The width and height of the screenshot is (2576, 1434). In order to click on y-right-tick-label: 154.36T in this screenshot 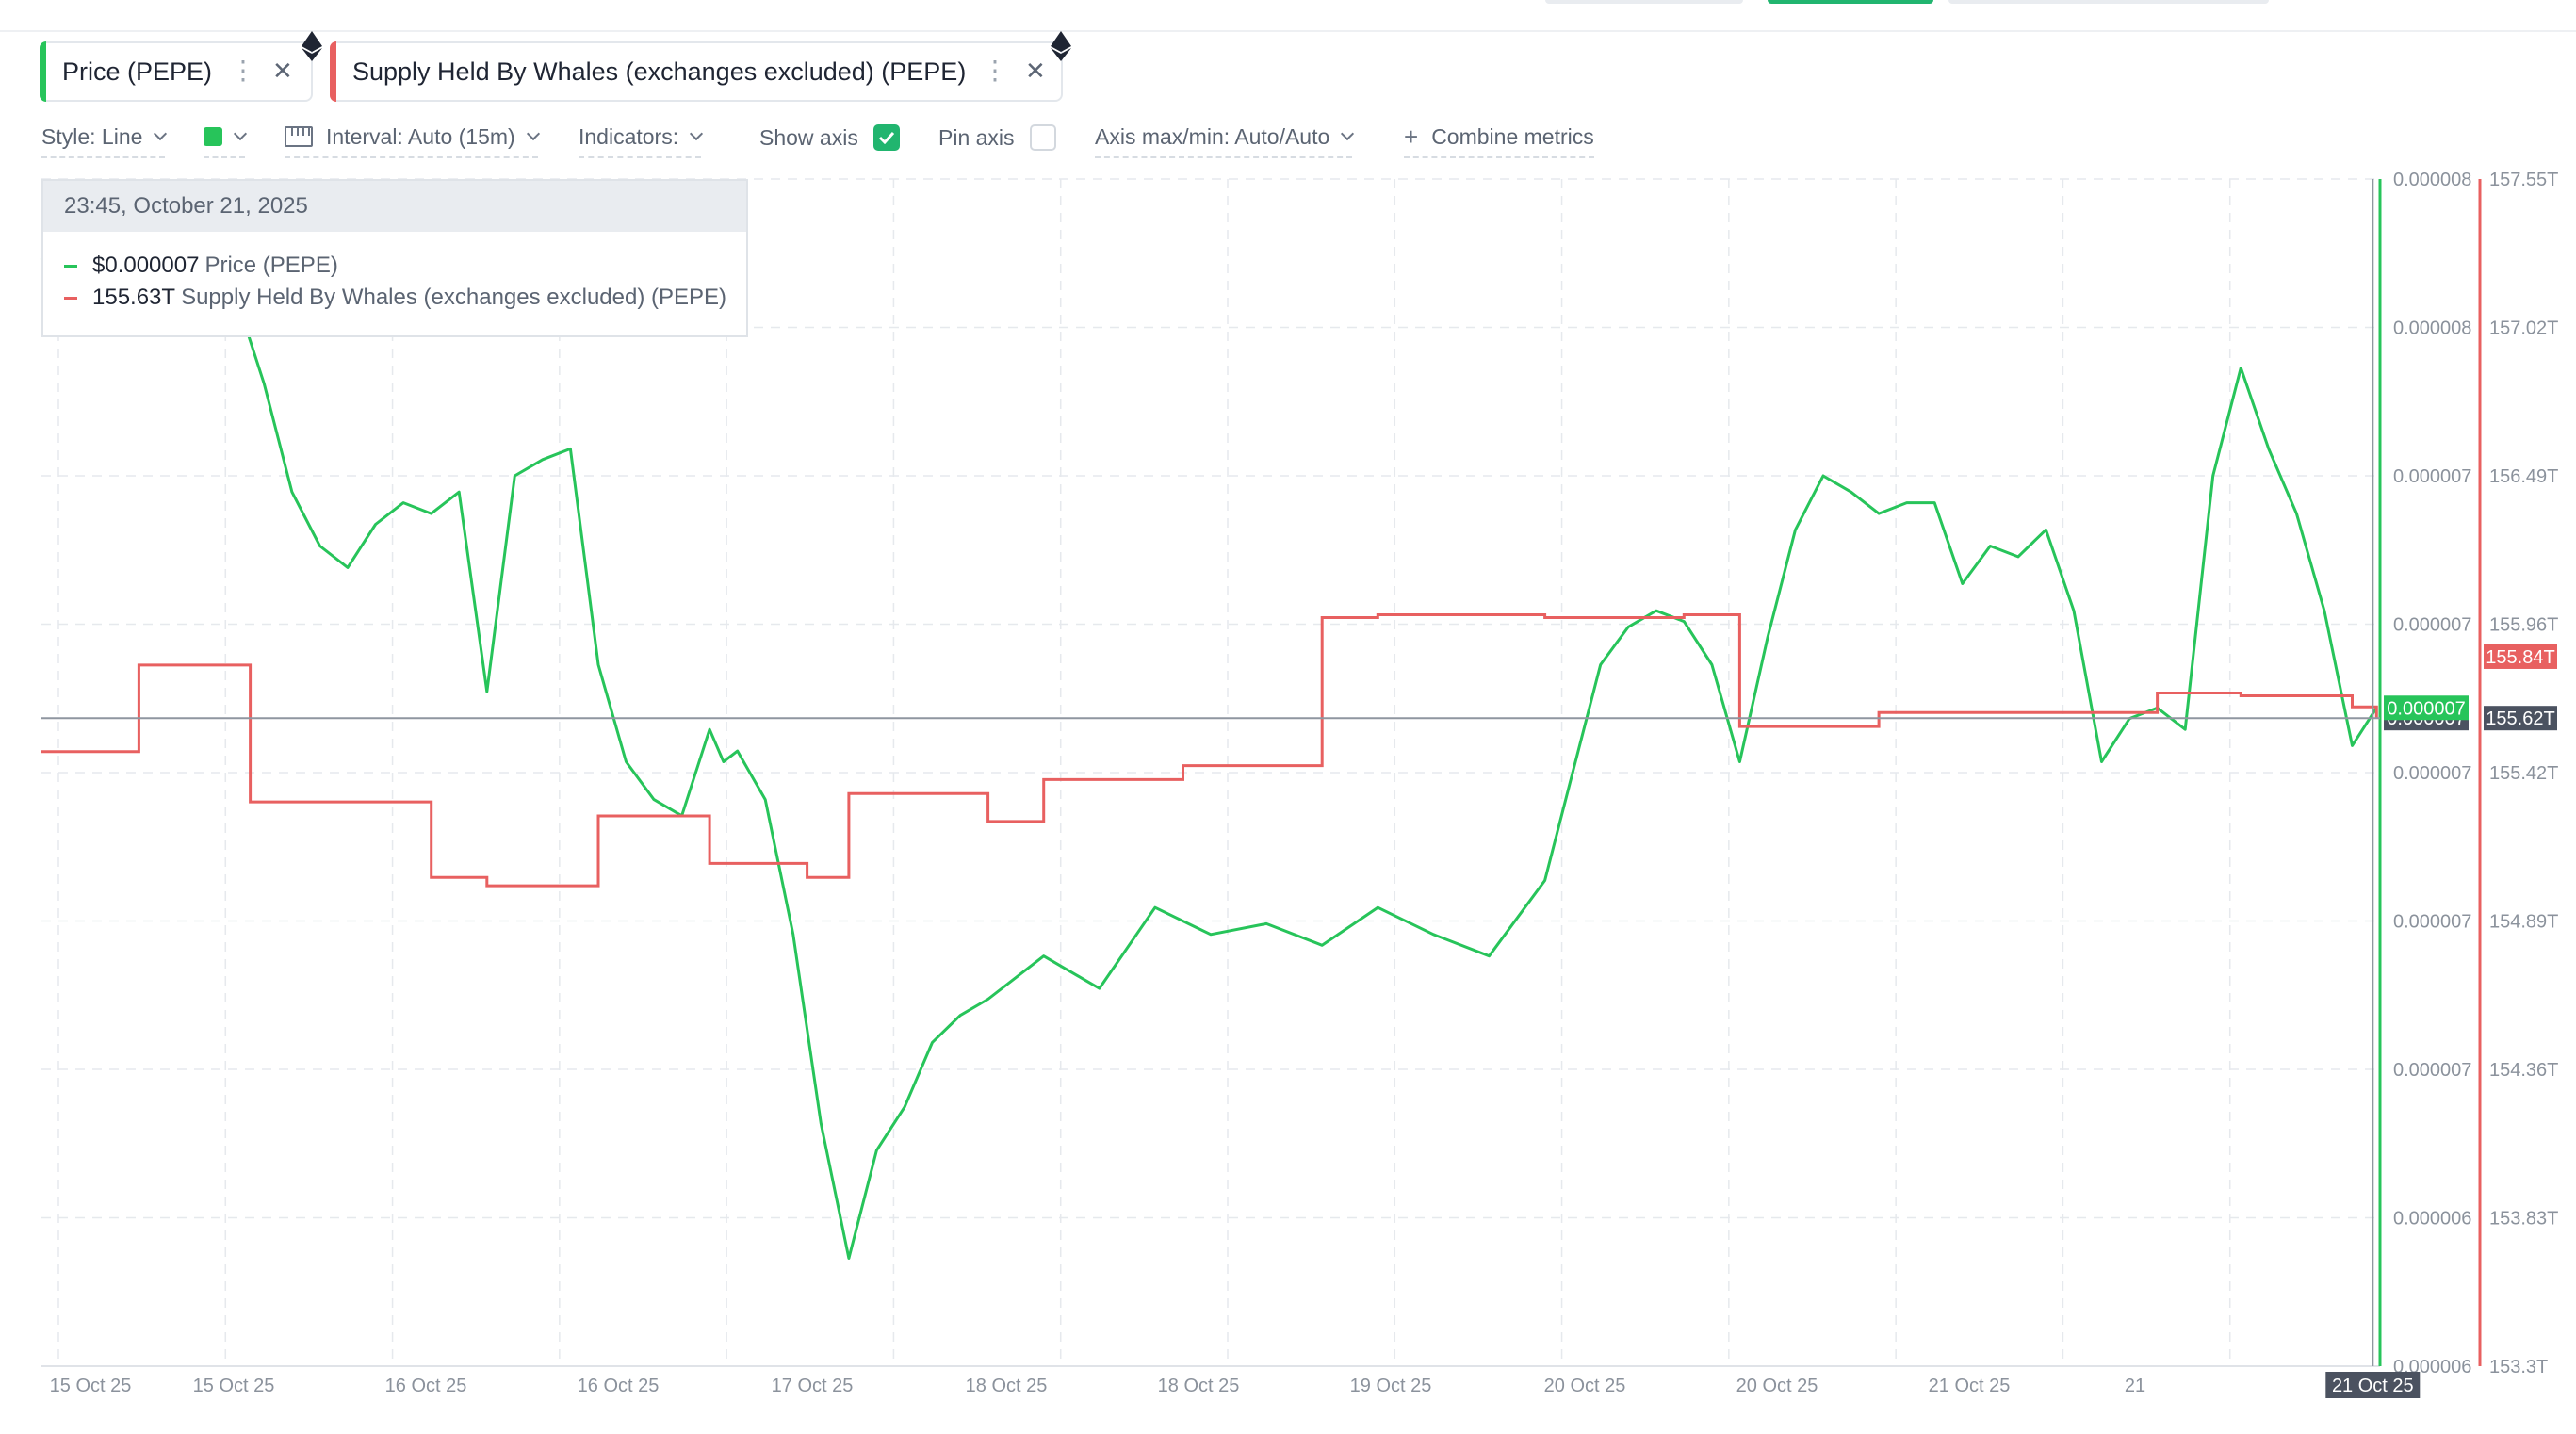, I will do `click(2523, 1070)`.